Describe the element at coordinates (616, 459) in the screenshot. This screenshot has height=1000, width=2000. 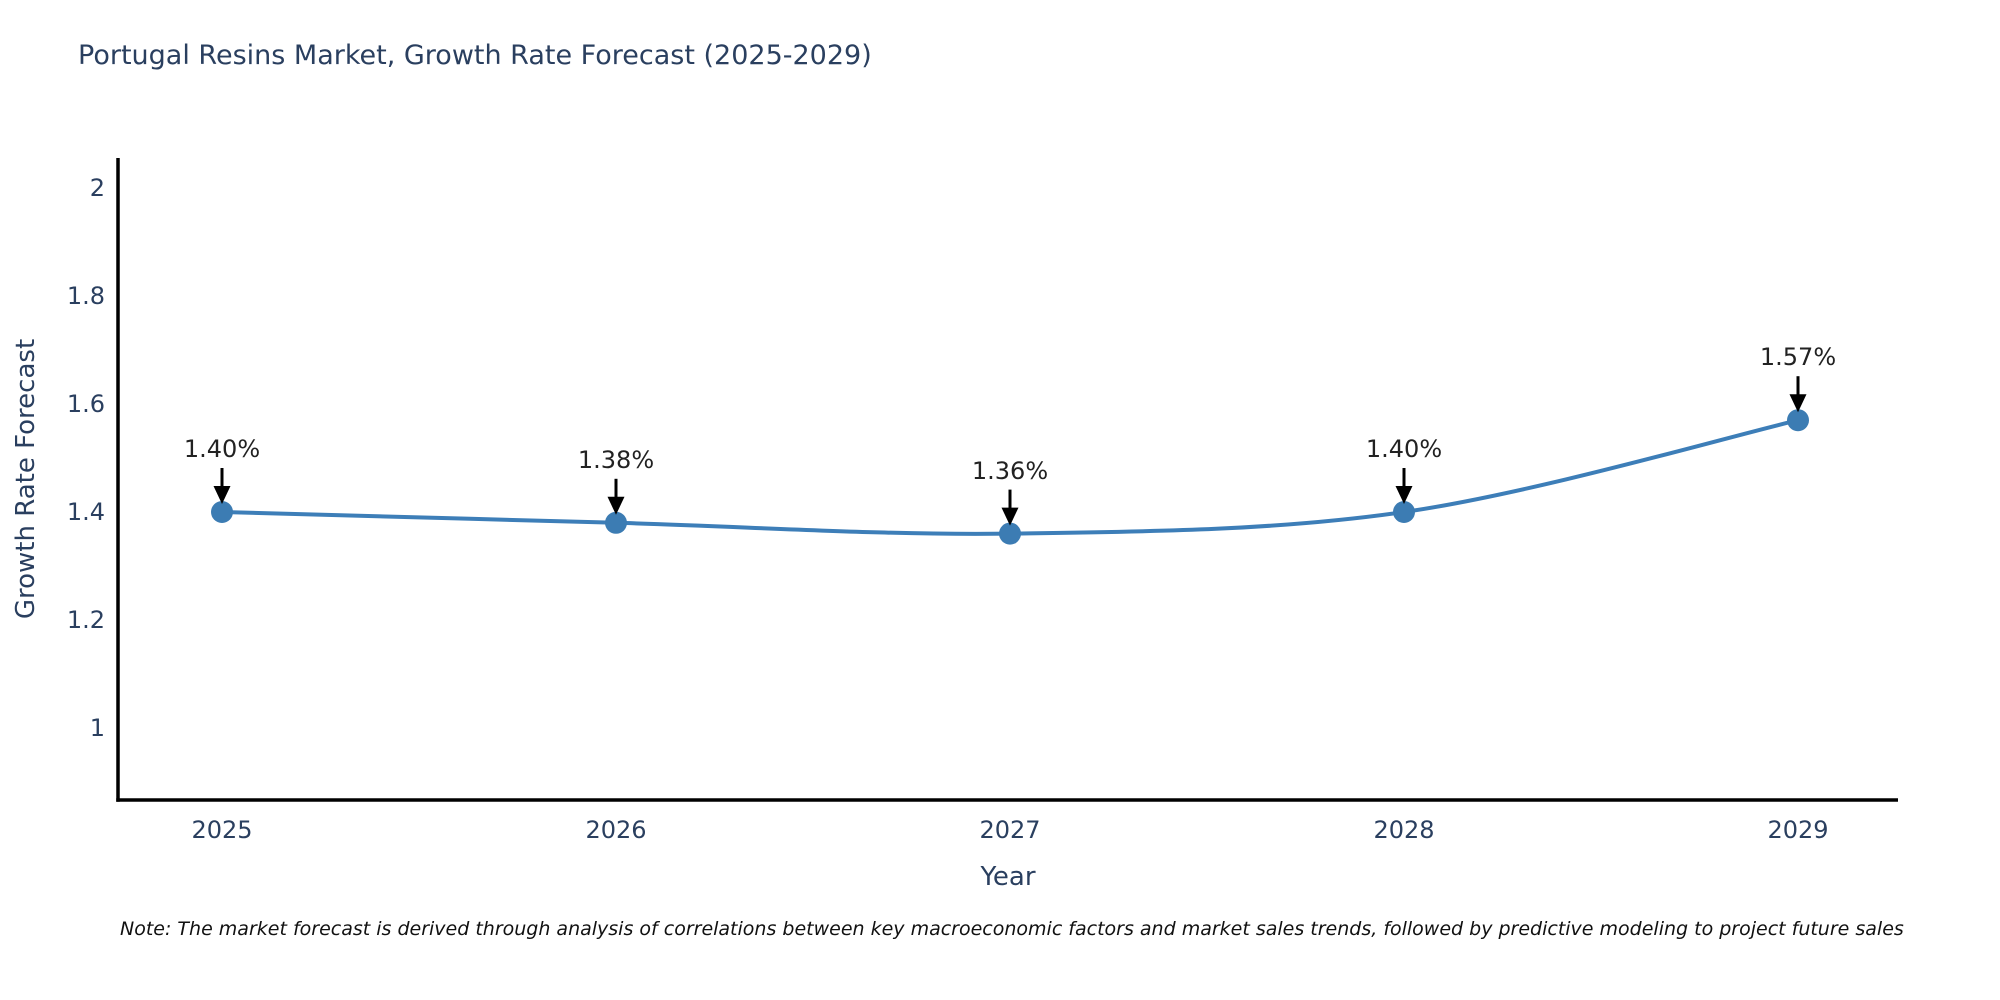
I see `data-point-label: 1.38%` at that location.